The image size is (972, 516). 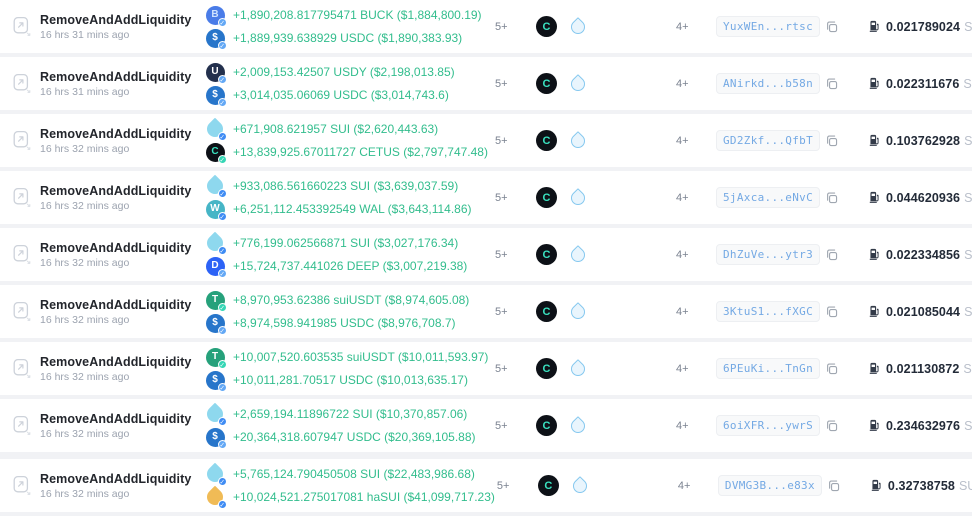 I want to click on sender-address: 6PEuKi...TnGn, so click(x=768, y=368).